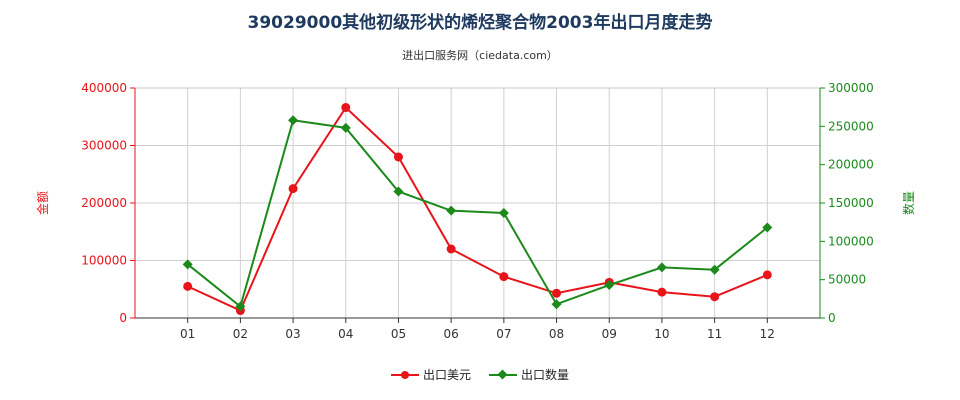  I want to click on legend-item-export-qty: 出口数量, so click(529, 374).